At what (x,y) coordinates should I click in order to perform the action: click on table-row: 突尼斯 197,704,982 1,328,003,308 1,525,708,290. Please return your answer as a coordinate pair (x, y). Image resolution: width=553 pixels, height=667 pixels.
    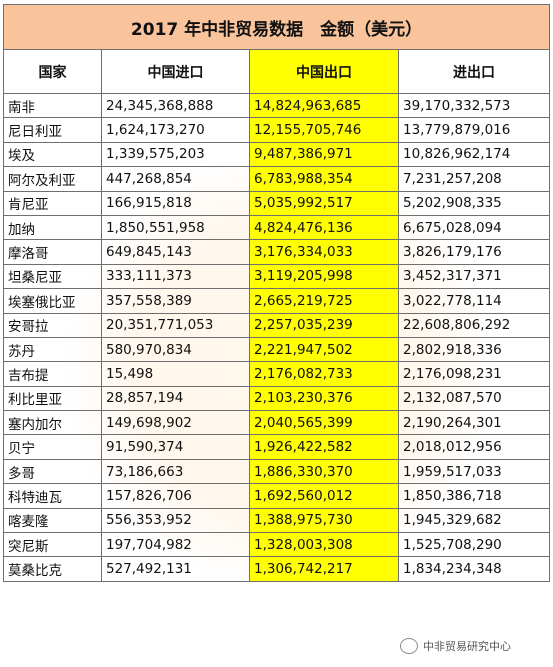
    Looking at the image, I should click on (277, 545).